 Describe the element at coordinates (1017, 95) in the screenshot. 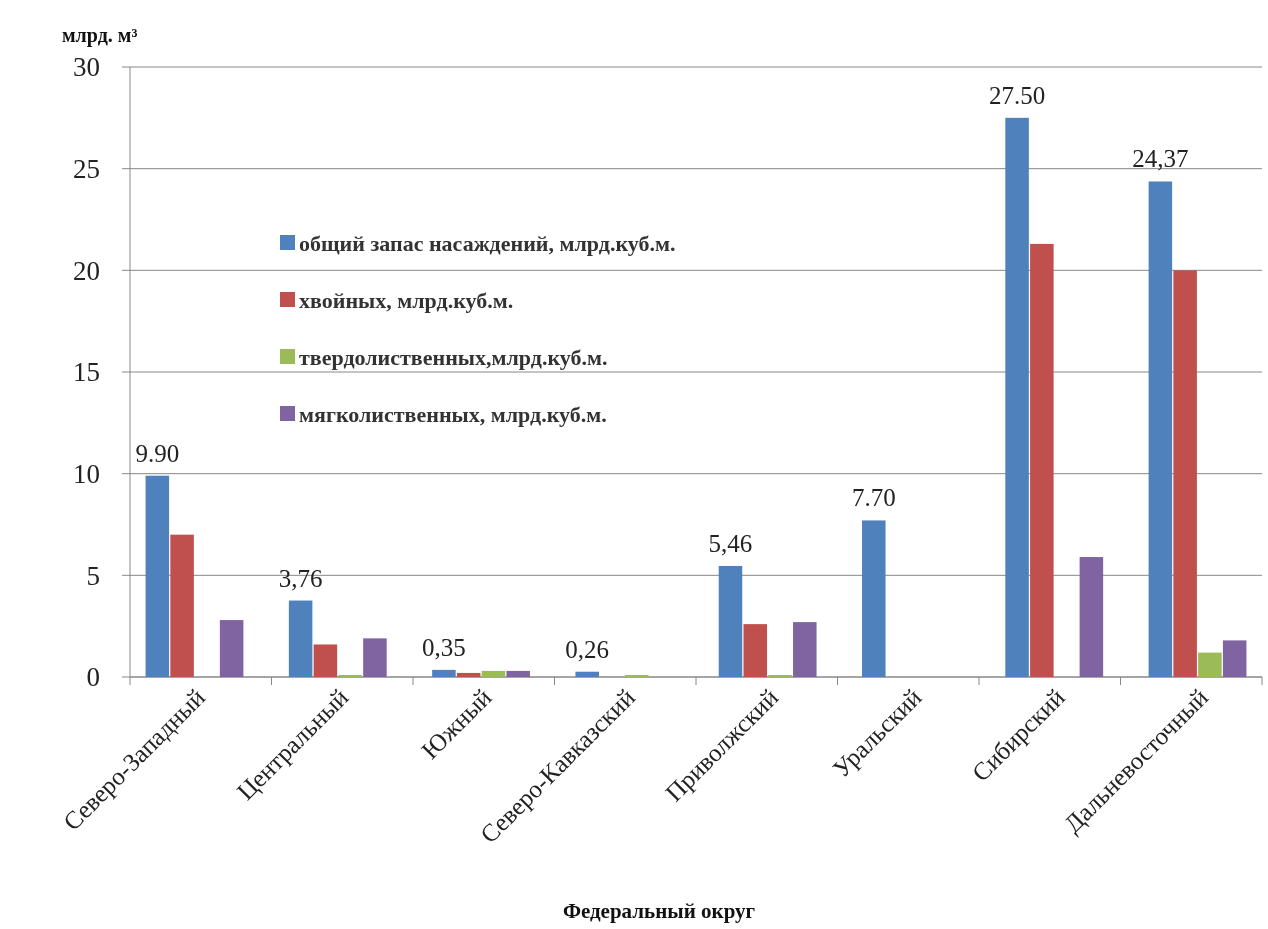

I see `data-label: 27.50` at that location.